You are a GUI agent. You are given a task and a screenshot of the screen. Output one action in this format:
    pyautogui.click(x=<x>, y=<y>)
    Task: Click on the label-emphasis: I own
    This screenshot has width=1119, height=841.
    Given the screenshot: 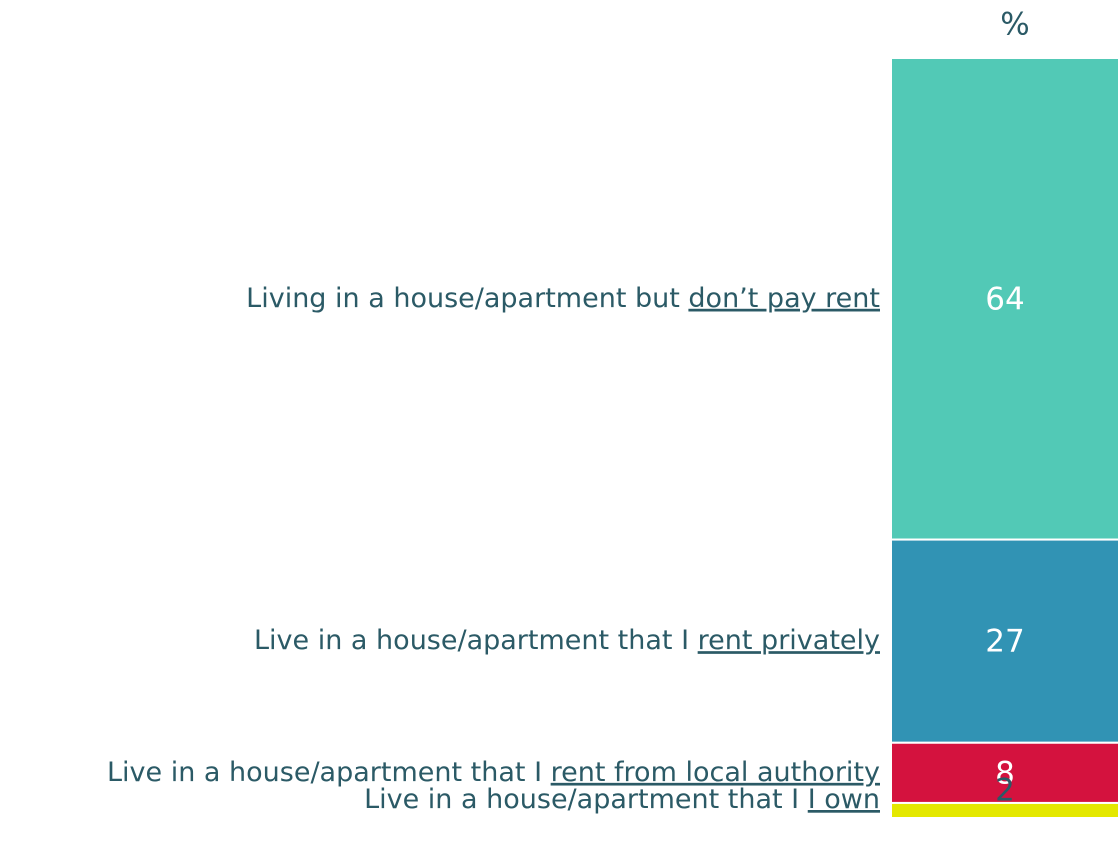 What is the action you would take?
    pyautogui.click(x=844, y=799)
    